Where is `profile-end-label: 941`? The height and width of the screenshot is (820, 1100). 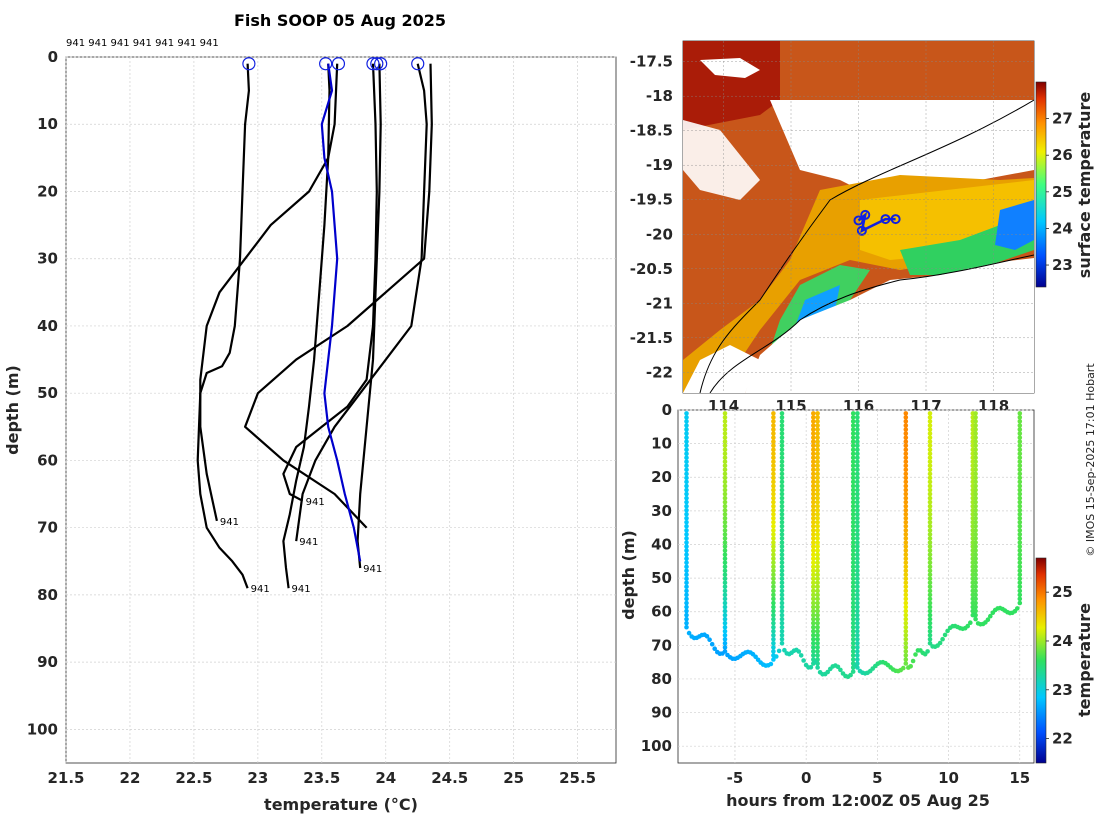
profile-end-label: 941 is located at coordinates (260, 589).